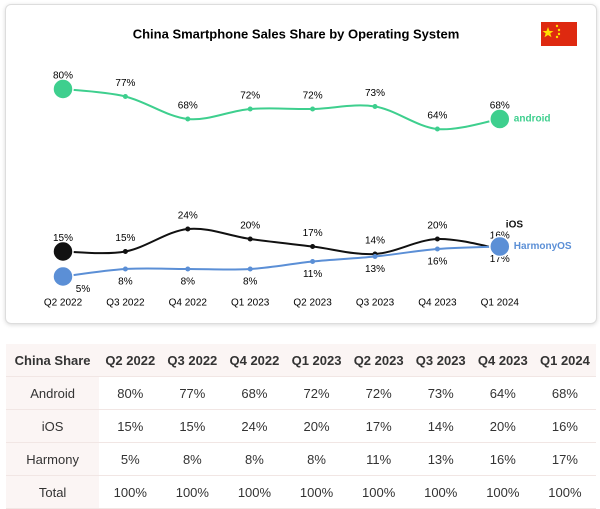  I want to click on header-cell: Q4 2023, so click(502, 360).